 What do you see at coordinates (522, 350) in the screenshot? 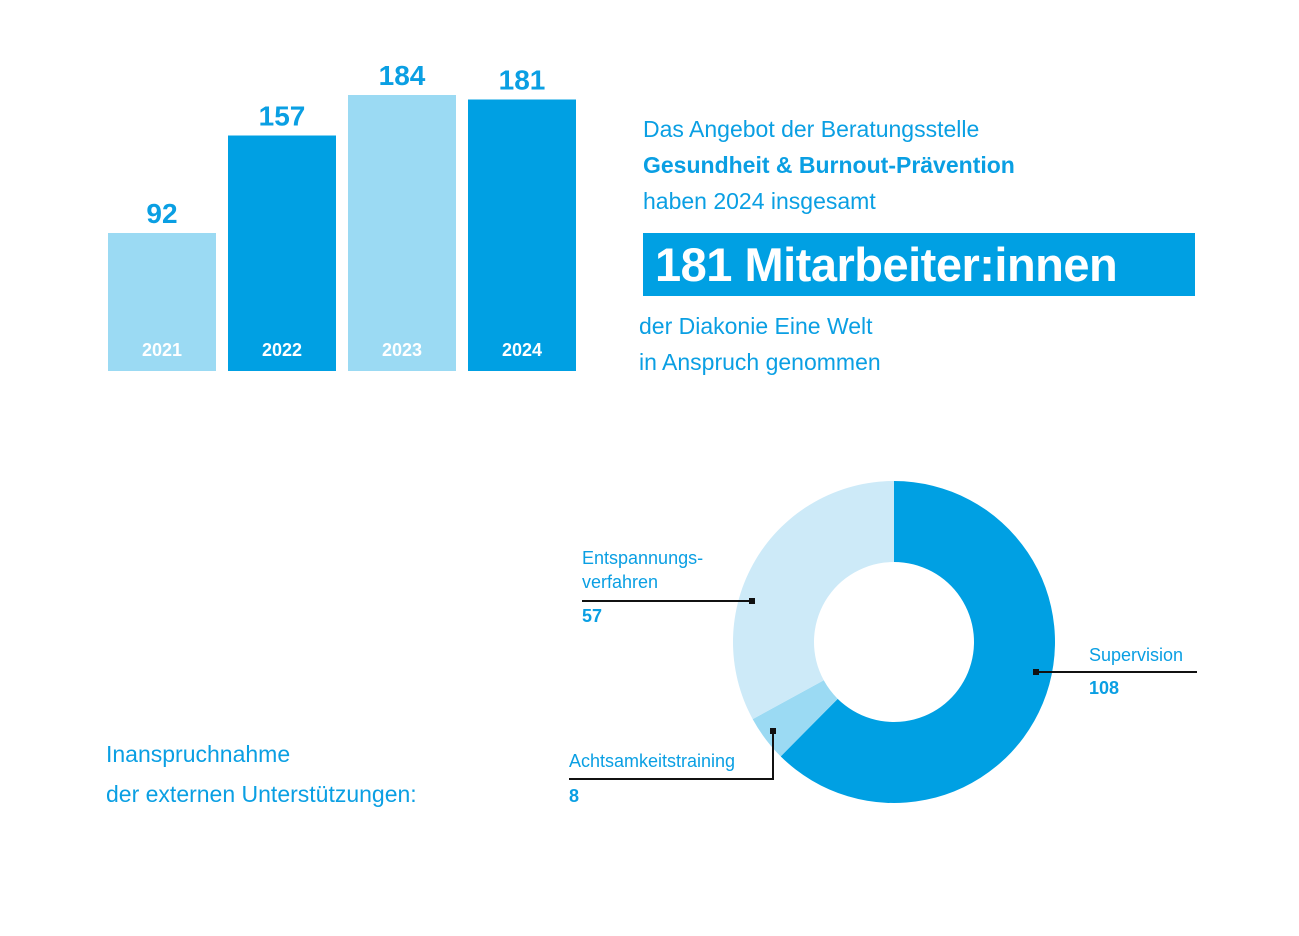
I see `bar-category-label: 2024` at bounding box center [522, 350].